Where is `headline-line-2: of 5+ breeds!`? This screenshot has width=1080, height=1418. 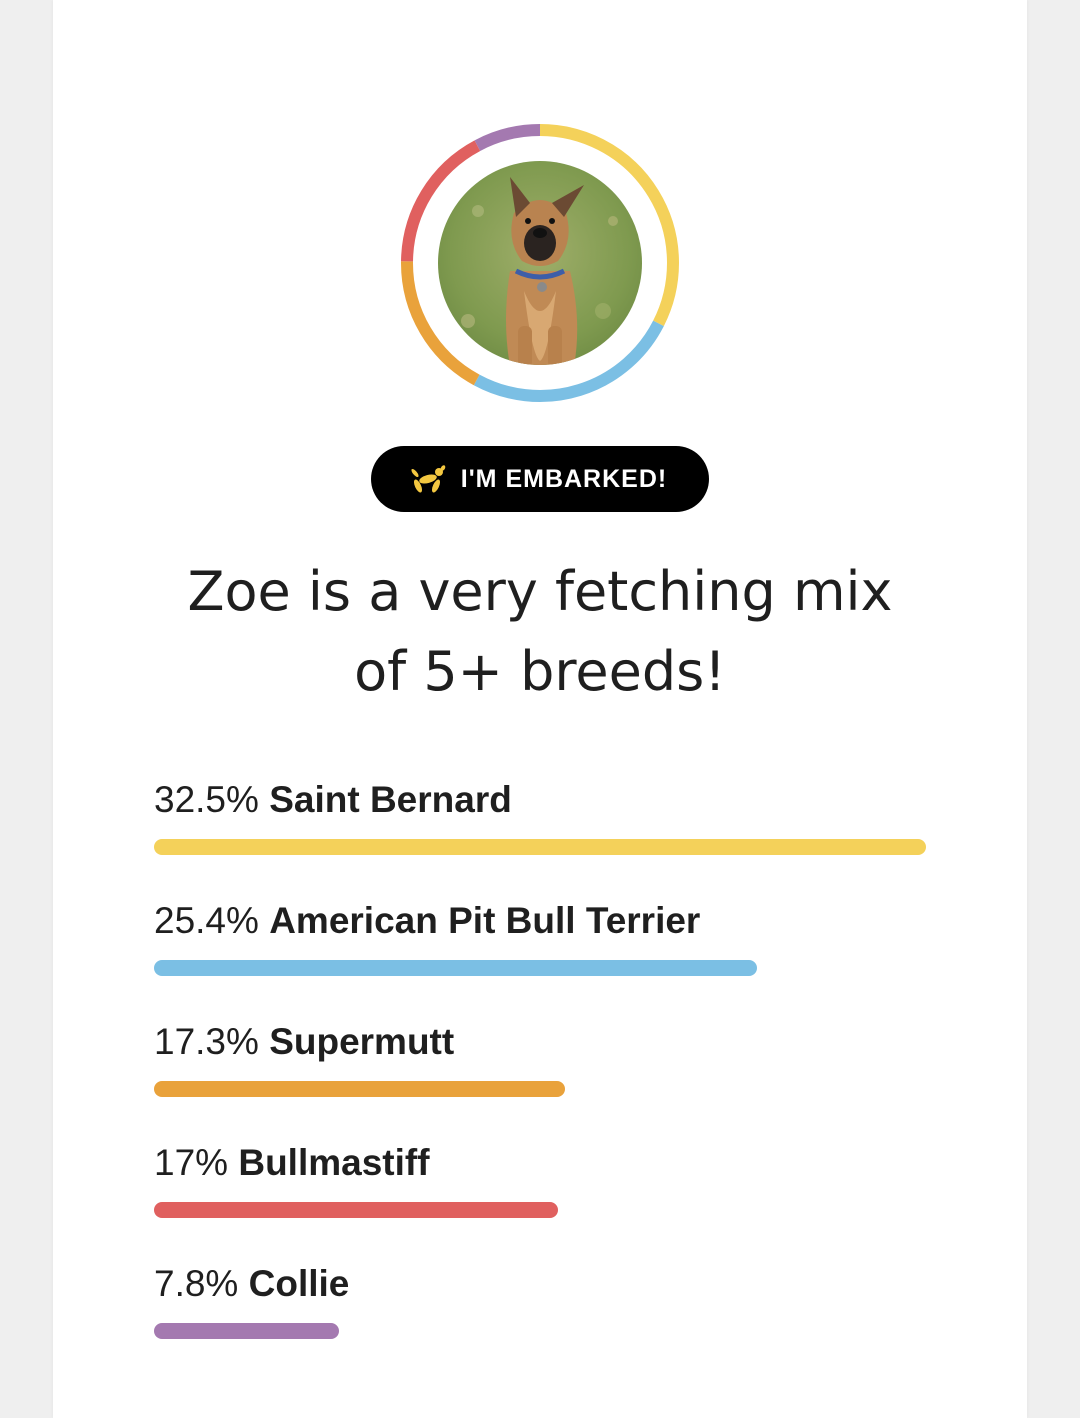
headline-line-2: of 5+ breeds! is located at coordinates (540, 671).